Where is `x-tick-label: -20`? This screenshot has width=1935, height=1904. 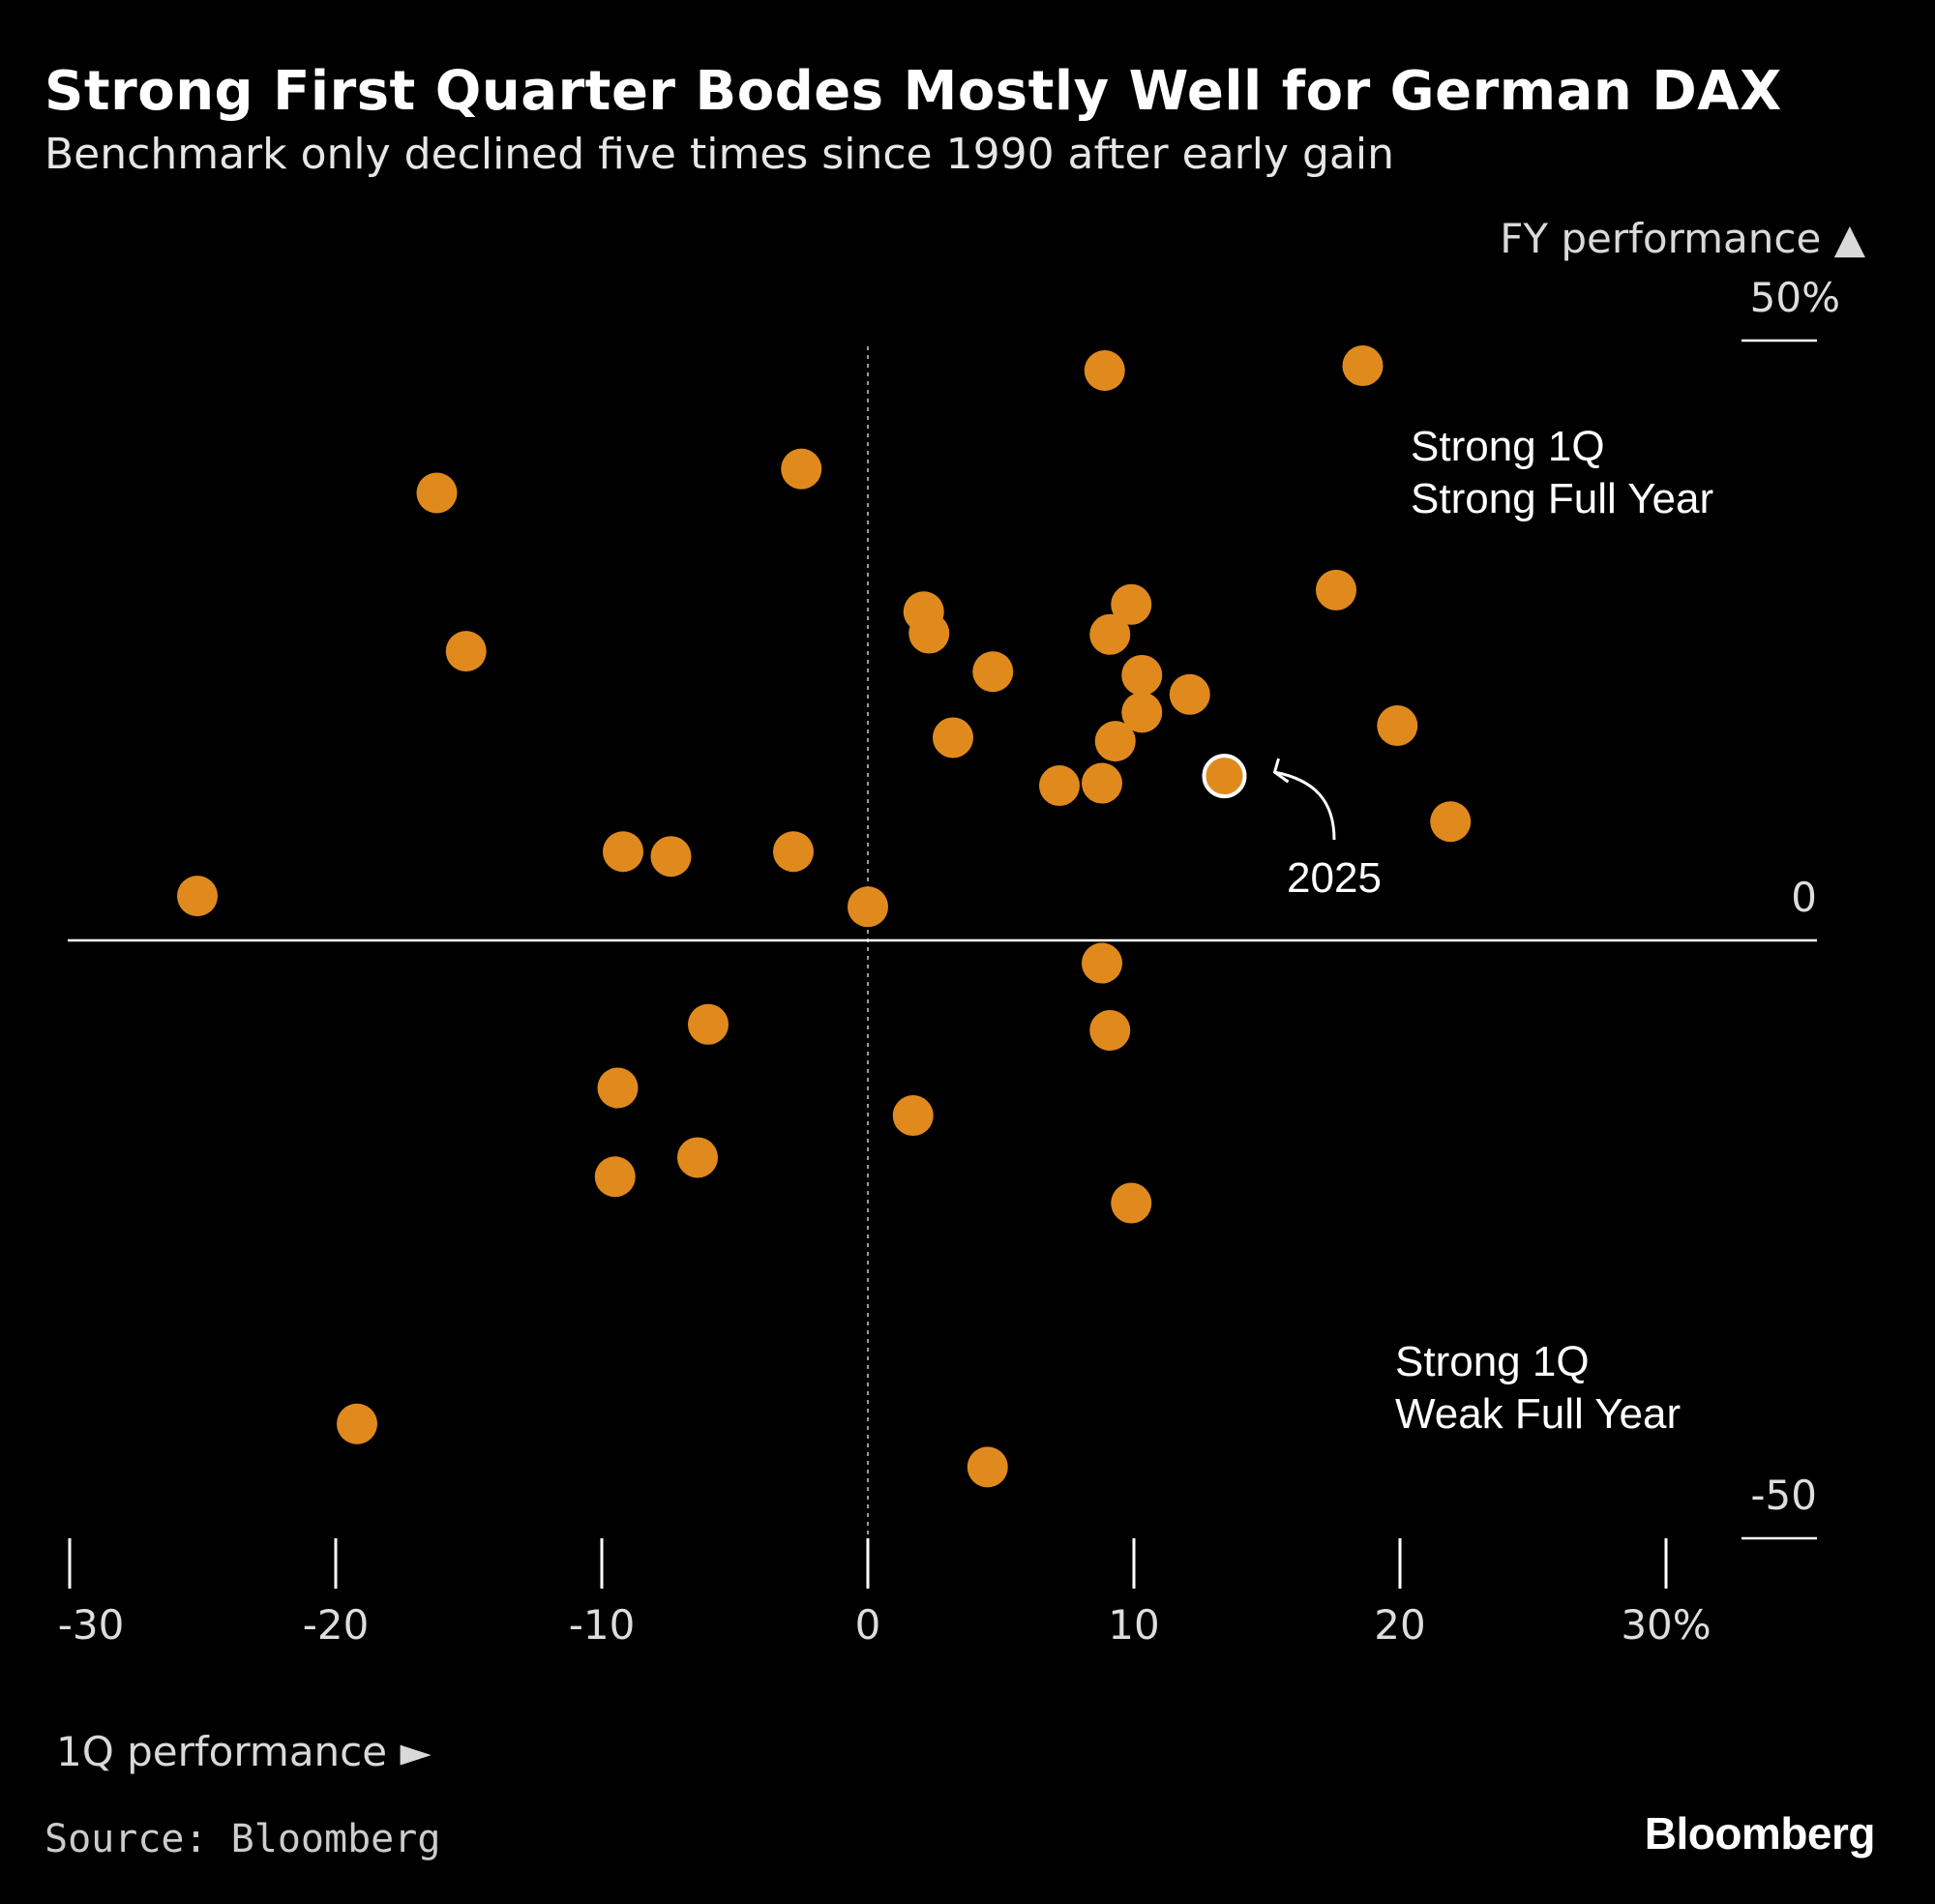
x-tick-label: -20 is located at coordinates (336, 1625).